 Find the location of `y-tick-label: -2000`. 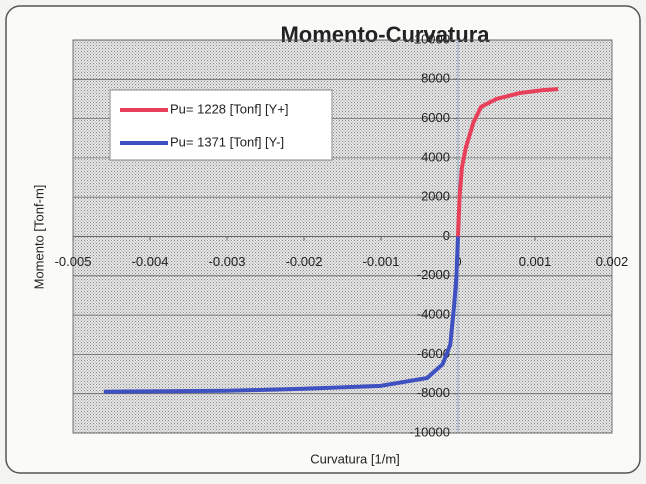

y-tick-label: -2000 is located at coordinates (433, 274).